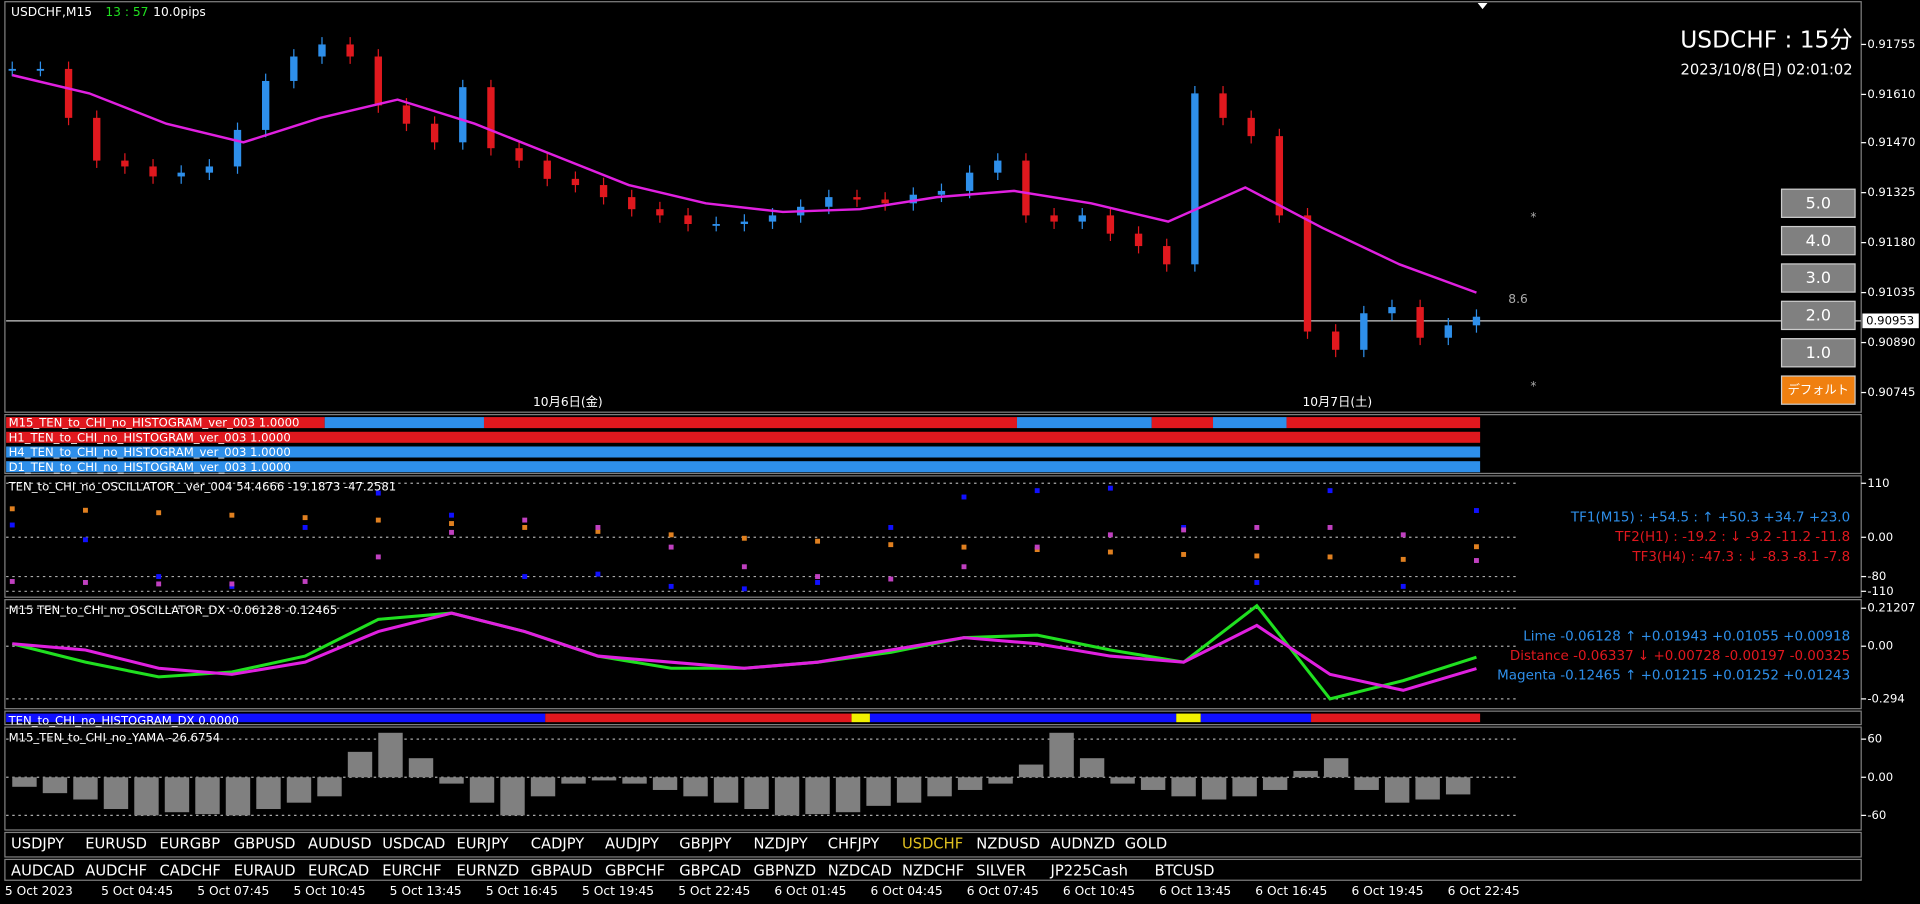  What do you see at coordinates (860, 871) in the screenshot?
I see `symbol-button: NZDCAD` at bounding box center [860, 871].